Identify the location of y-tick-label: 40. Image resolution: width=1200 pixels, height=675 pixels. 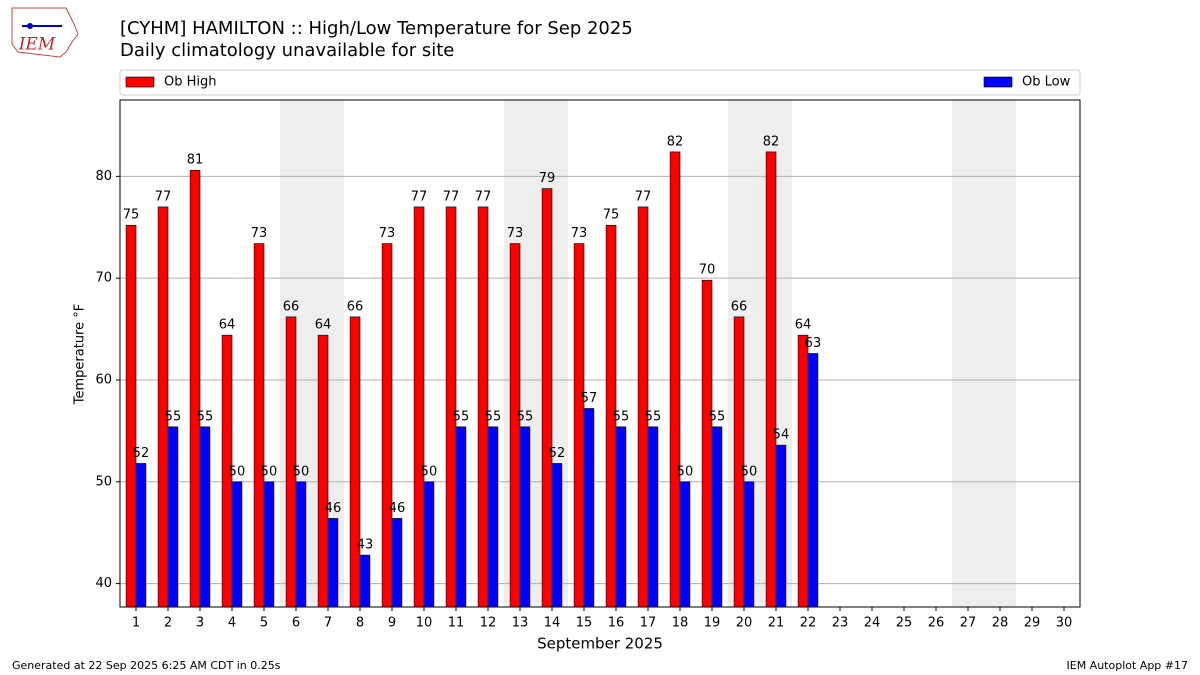
(103, 583).